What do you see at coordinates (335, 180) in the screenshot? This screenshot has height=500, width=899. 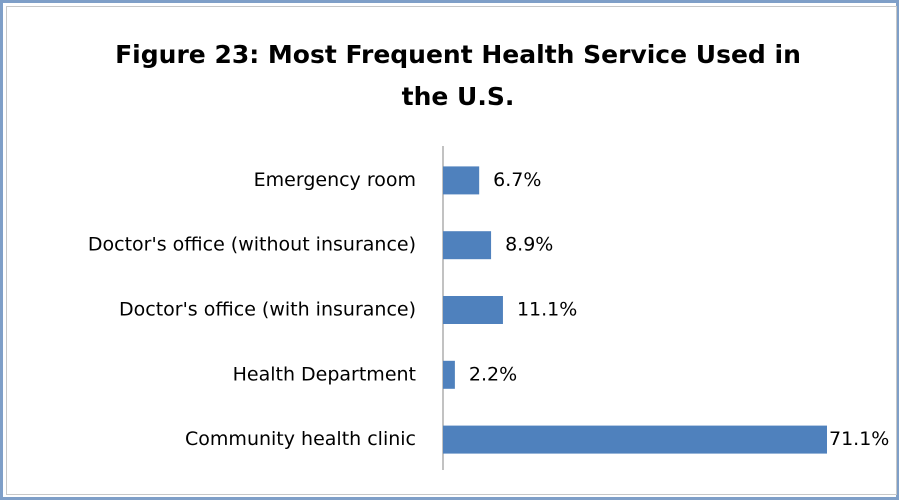 I see `y-tick-label: Emergency room` at bounding box center [335, 180].